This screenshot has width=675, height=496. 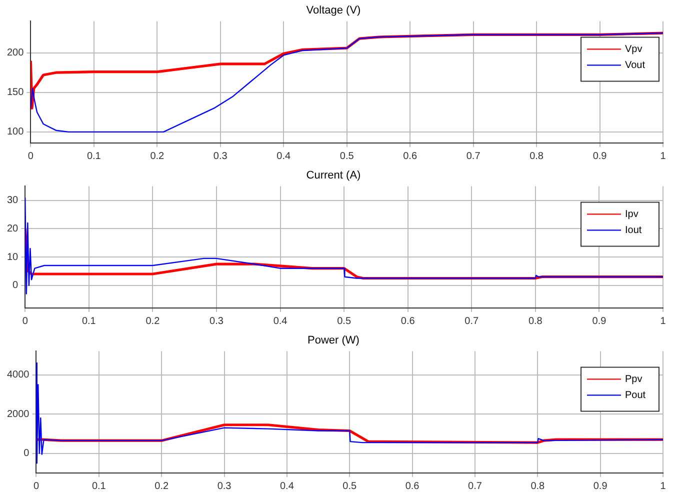 What do you see at coordinates (633, 379) in the screenshot?
I see `legend-label: Ppv` at bounding box center [633, 379].